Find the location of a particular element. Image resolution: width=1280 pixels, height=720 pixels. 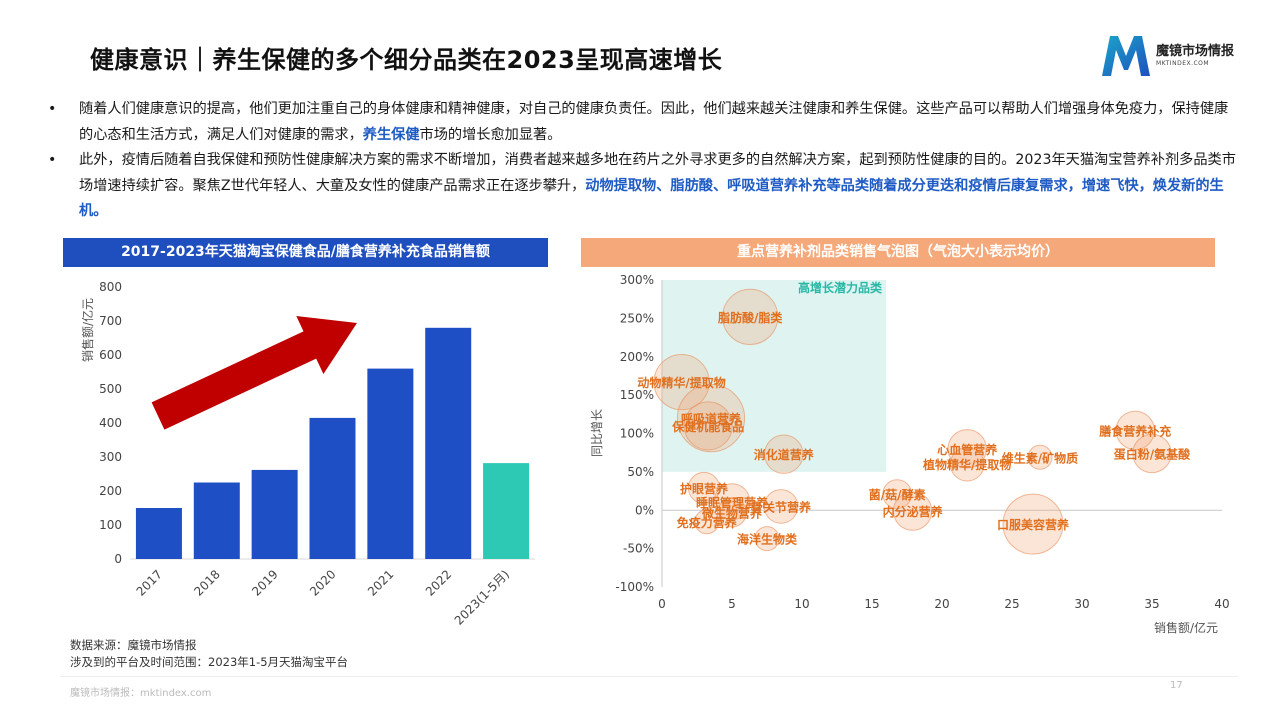

bubble-label: 消化道营养 is located at coordinates (784, 454).